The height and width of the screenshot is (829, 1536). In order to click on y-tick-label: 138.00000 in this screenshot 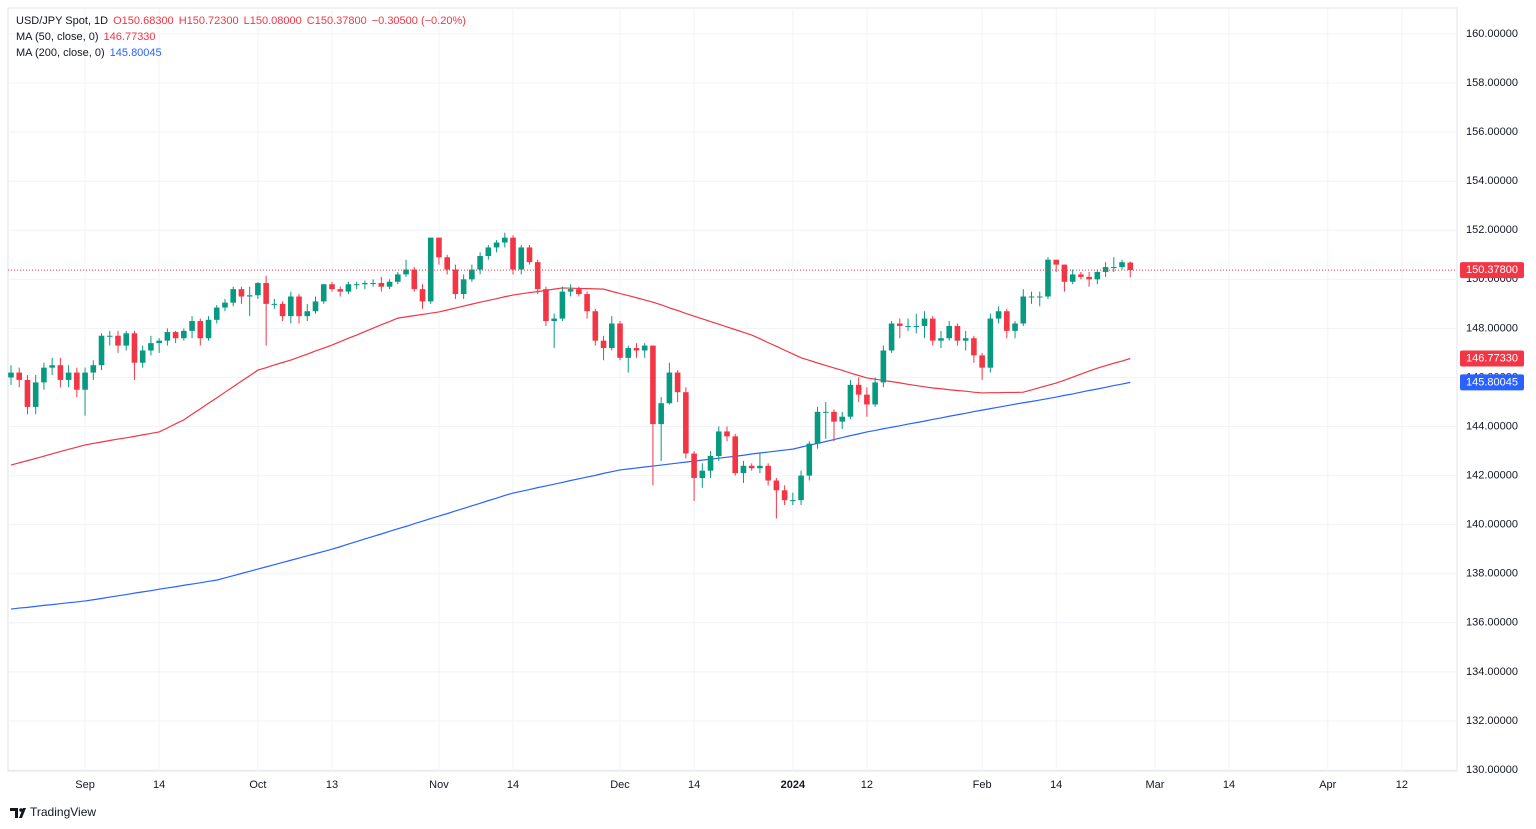, I will do `click(1492, 574)`.